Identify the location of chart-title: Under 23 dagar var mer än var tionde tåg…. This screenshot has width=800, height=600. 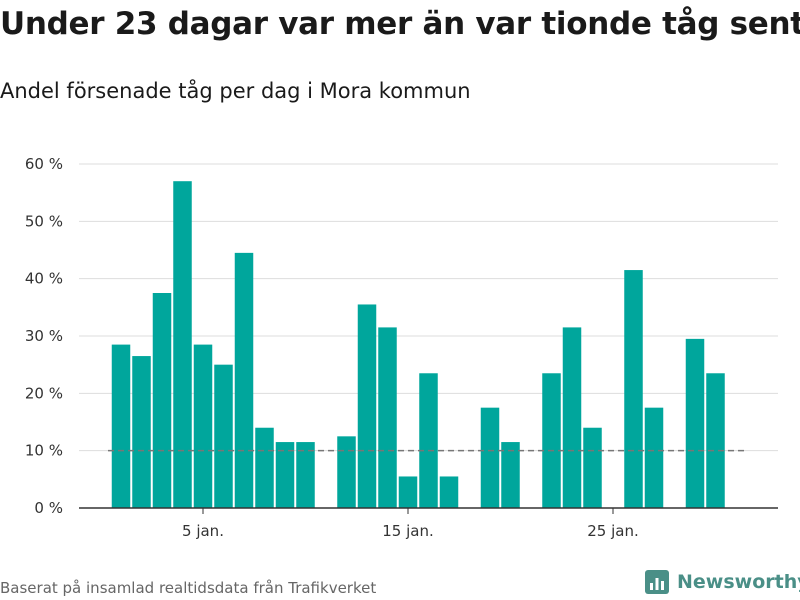
(400, 24).